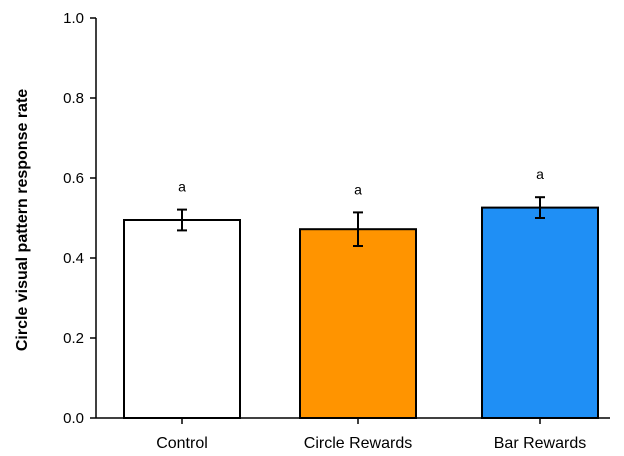  I want to click on x-tick-label: Circle Rewards, so click(358, 443).